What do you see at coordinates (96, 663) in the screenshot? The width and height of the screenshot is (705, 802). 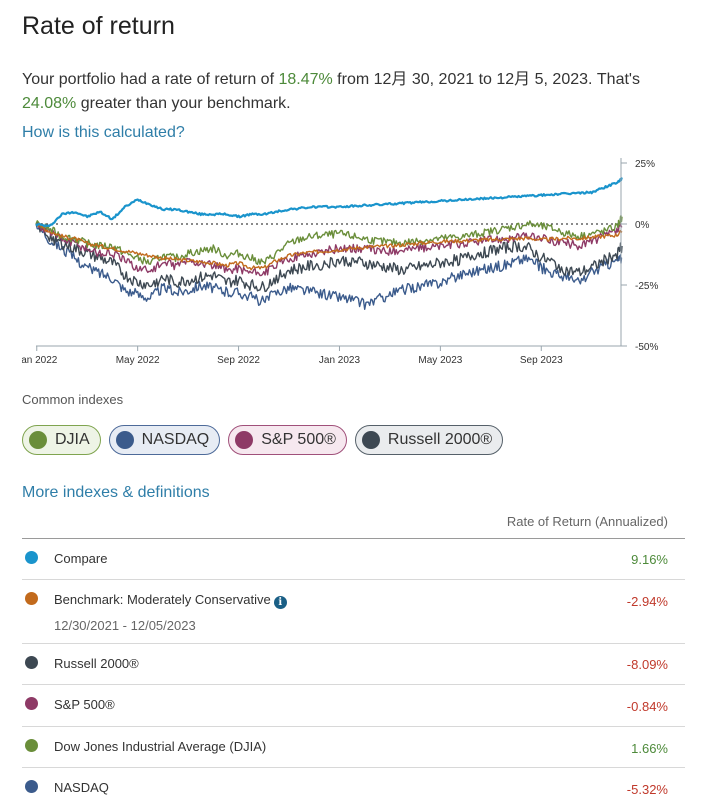 I see `row-label: Russell 2000®` at bounding box center [96, 663].